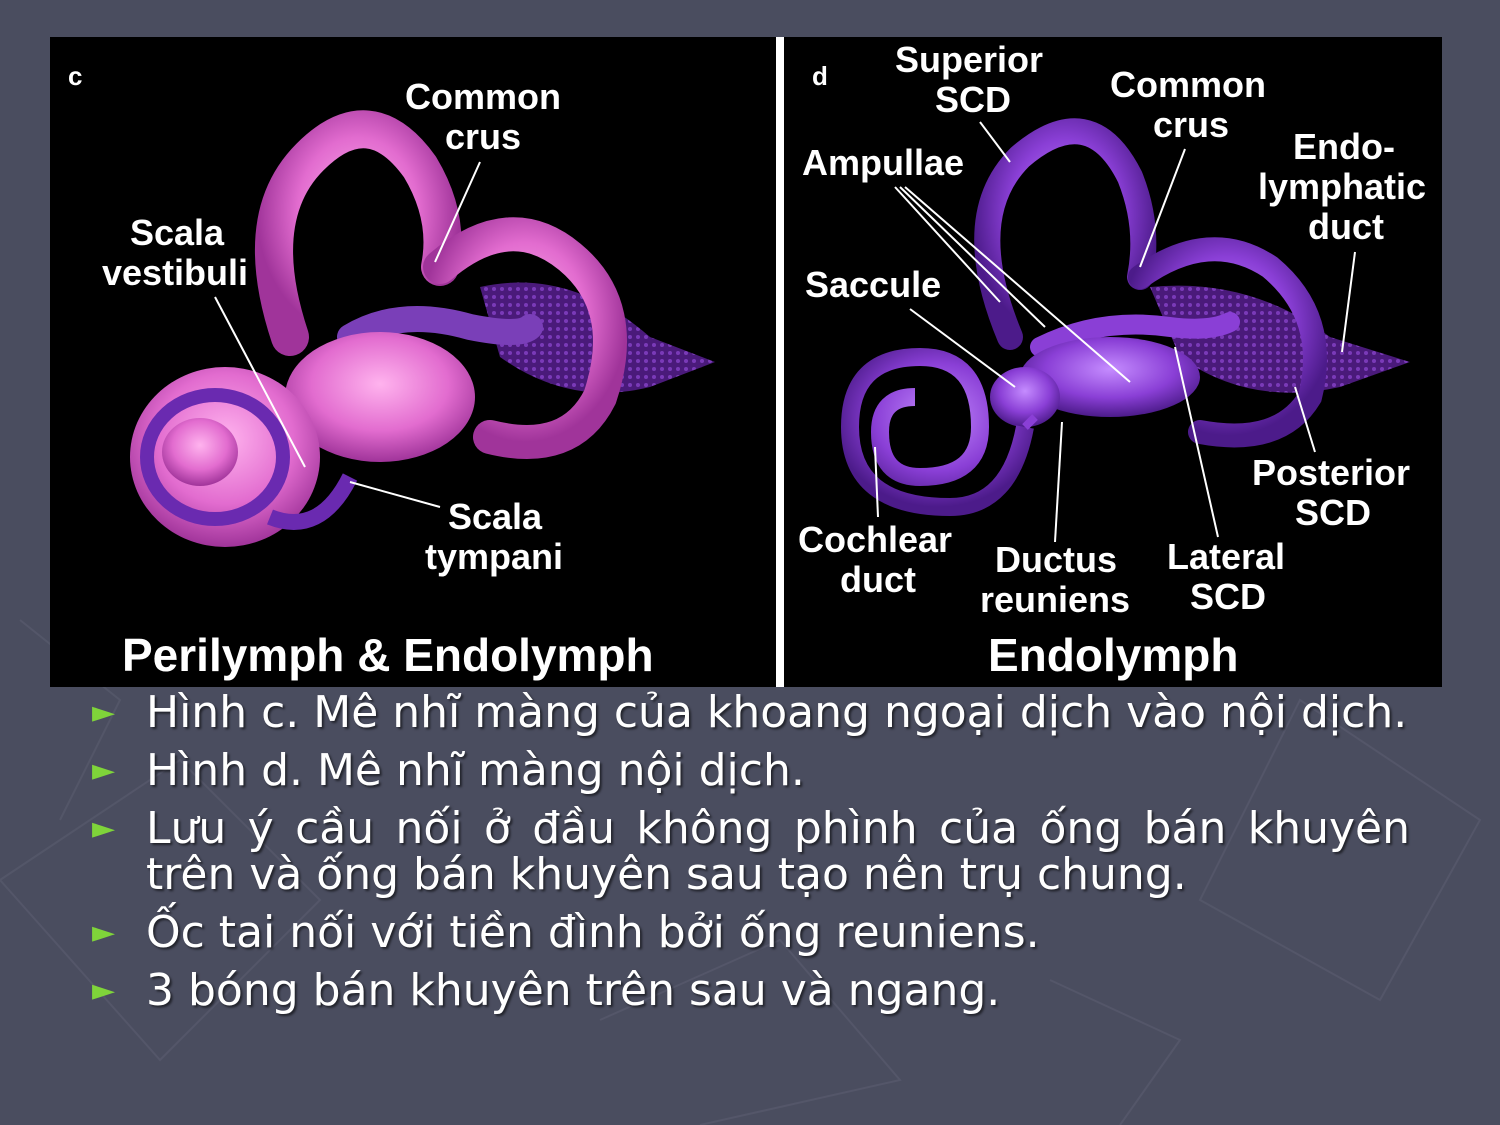 Image resolution: width=1500 pixels, height=1125 pixels. What do you see at coordinates (876, 482) in the screenshot?
I see `pointer-cochlear-duct` at bounding box center [876, 482].